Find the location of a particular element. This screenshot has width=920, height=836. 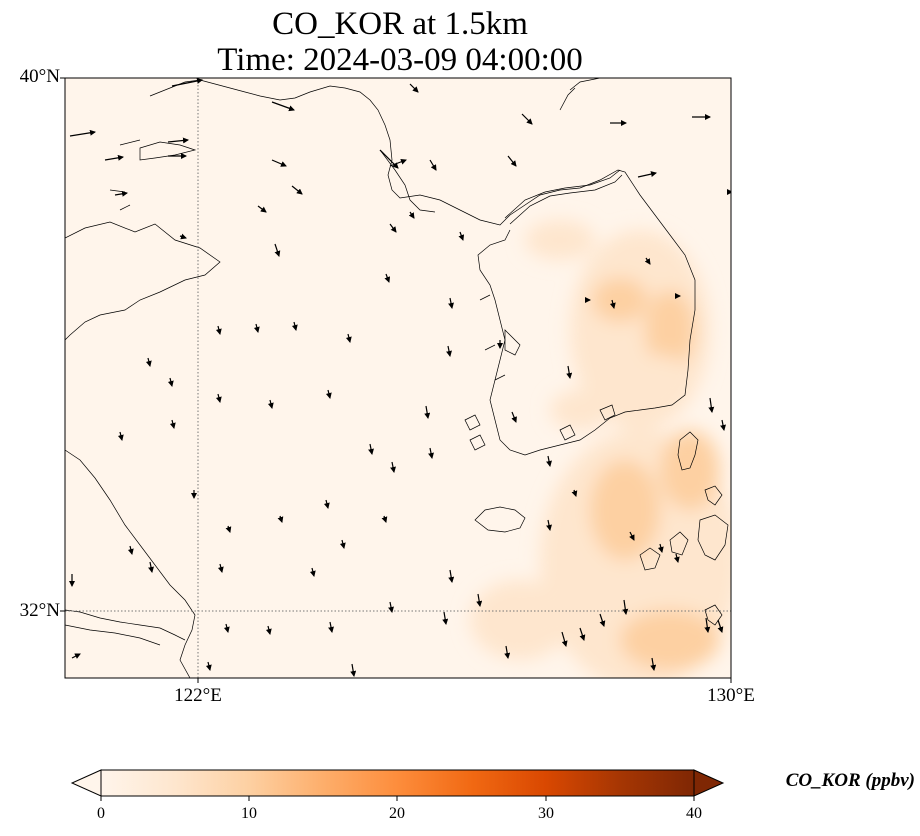

colorbar is located at coordinates (397, 785).